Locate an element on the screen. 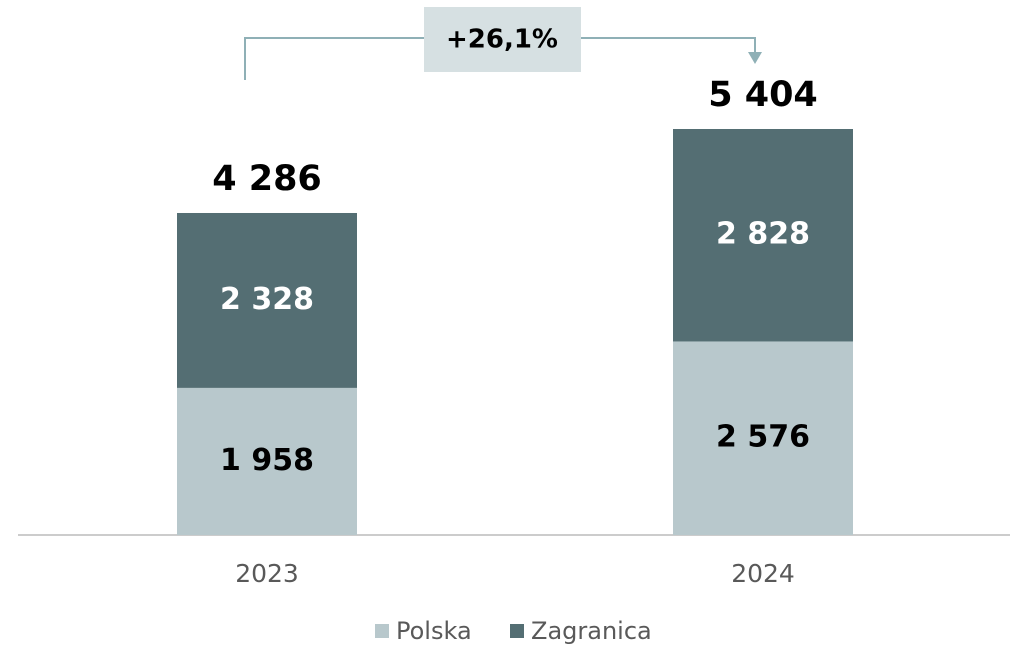 The width and height of the screenshot is (1013, 645). growth-annotation: +26,1% is located at coordinates (503, 43).